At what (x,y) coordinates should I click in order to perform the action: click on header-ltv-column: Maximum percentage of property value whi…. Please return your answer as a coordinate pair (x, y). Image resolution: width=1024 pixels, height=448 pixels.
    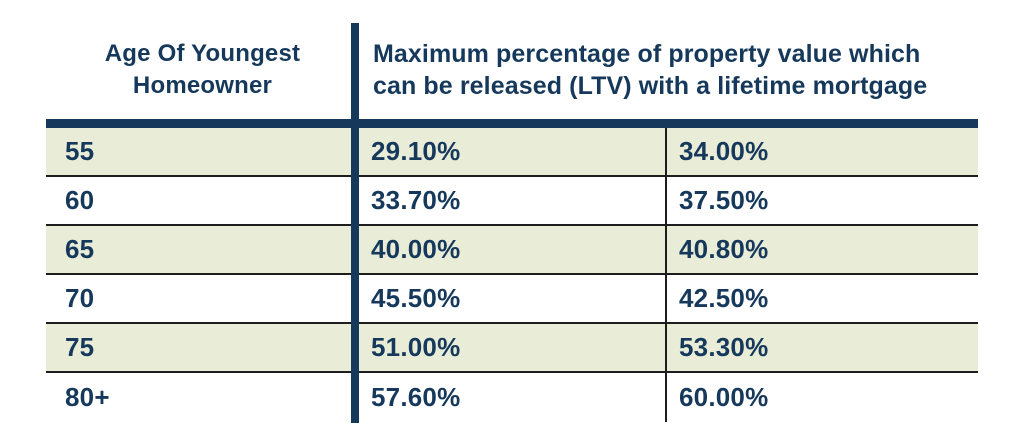
    Looking at the image, I should click on (668, 69).